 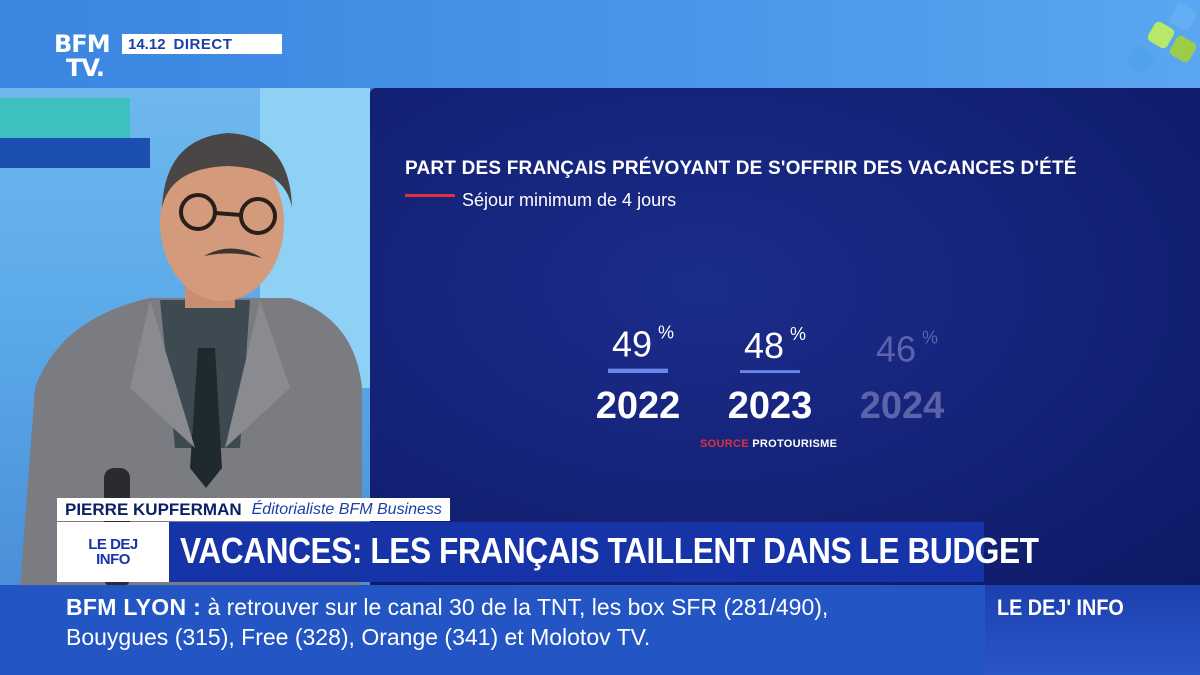 What do you see at coordinates (896, 348) in the screenshot?
I see `value-label-2024: 46` at bounding box center [896, 348].